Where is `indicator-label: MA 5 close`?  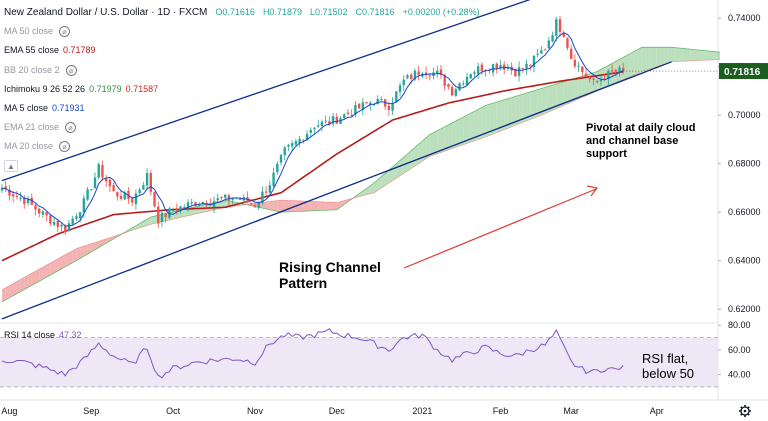
indicator-label: MA 5 close is located at coordinates (26, 107).